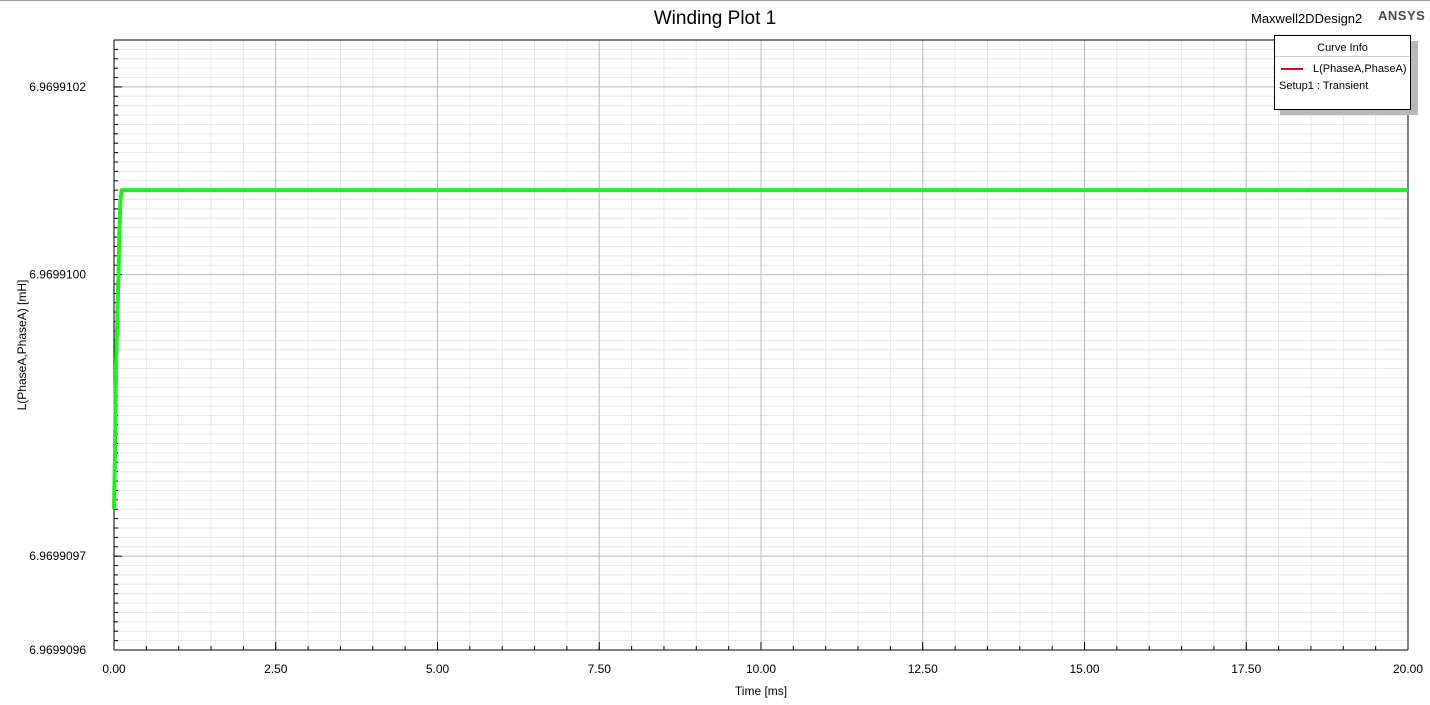 The image size is (1430, 705). I want to click on legend-series-label: L(PhaseA,PhaseA), so click(1360, 69).